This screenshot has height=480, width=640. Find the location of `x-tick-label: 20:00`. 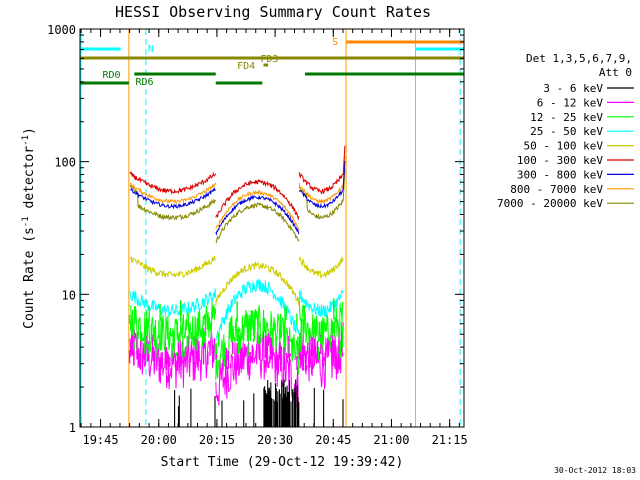

x-tick-label: 20:00 is located at coordinates (159, 440).